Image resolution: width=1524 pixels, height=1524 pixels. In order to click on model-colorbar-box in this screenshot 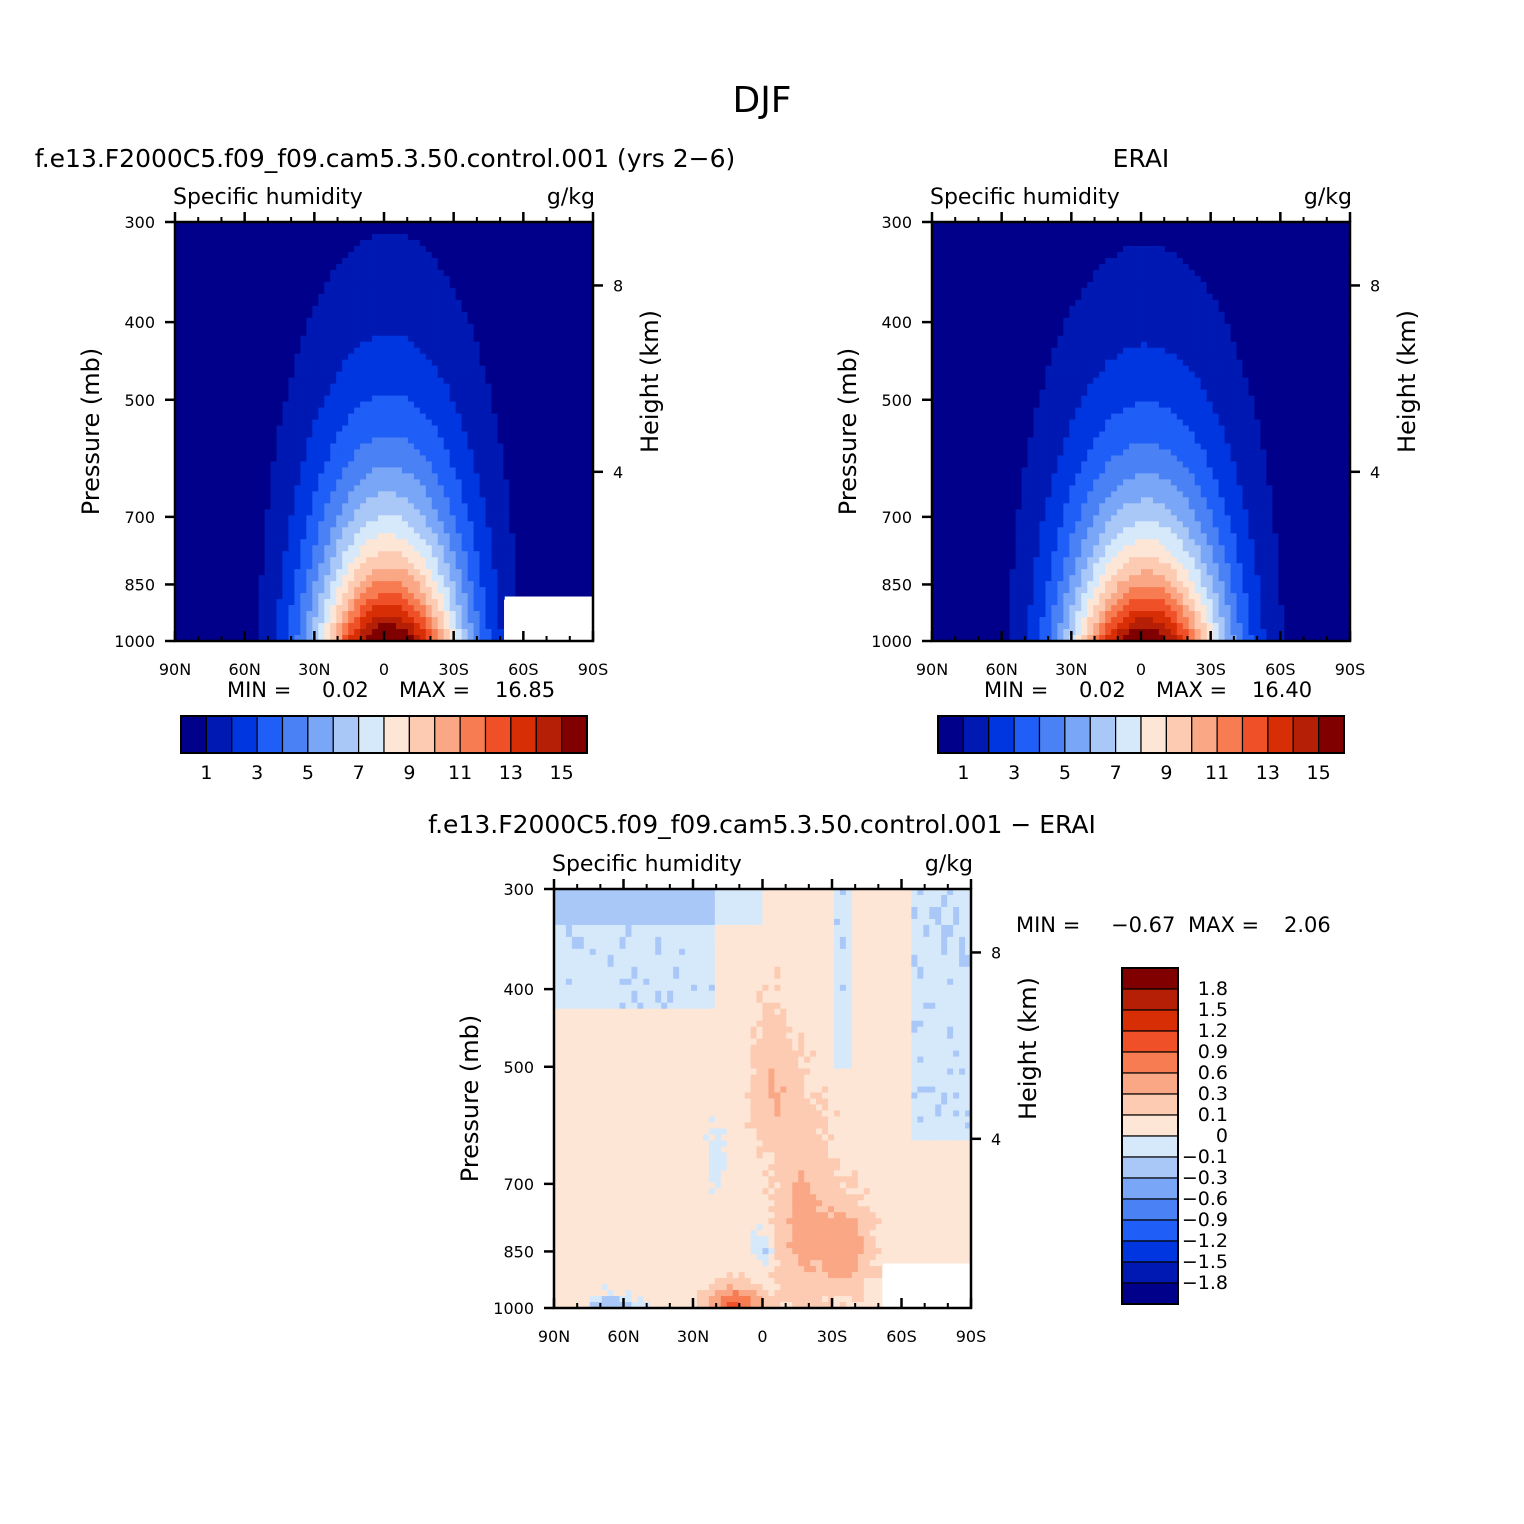, I will do `click(371, 734)`.